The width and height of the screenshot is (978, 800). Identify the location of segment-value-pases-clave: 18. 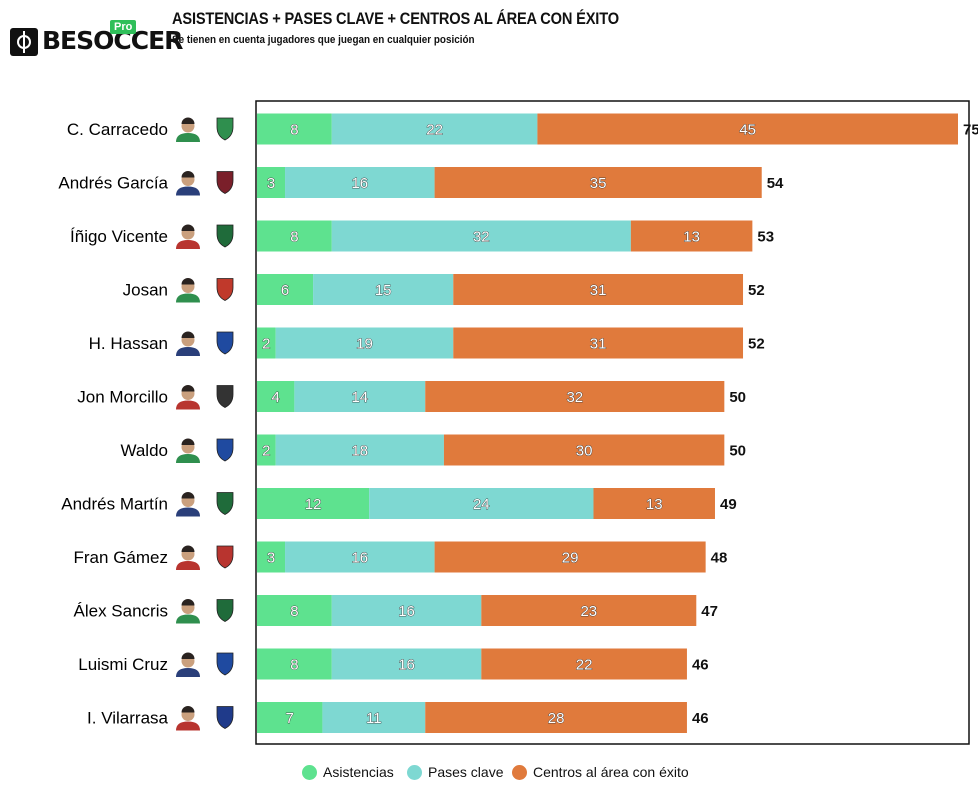
(359, 451).